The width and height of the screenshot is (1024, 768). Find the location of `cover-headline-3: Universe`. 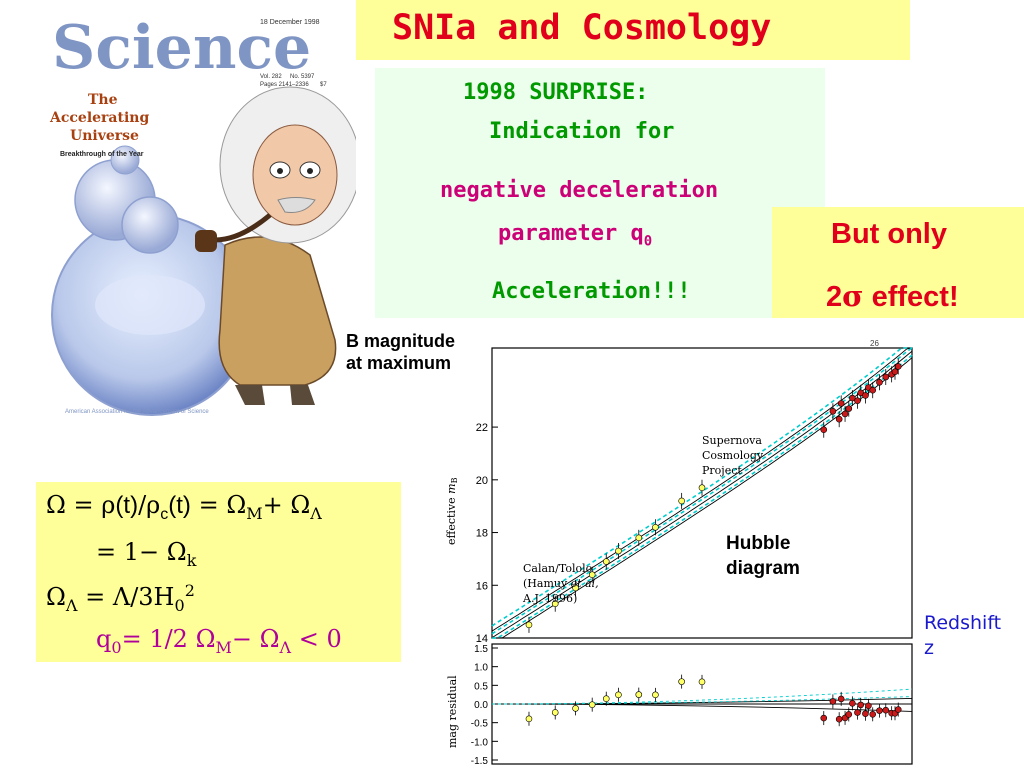

cover-headline-3: Universe is located at coordinates (104, 136).